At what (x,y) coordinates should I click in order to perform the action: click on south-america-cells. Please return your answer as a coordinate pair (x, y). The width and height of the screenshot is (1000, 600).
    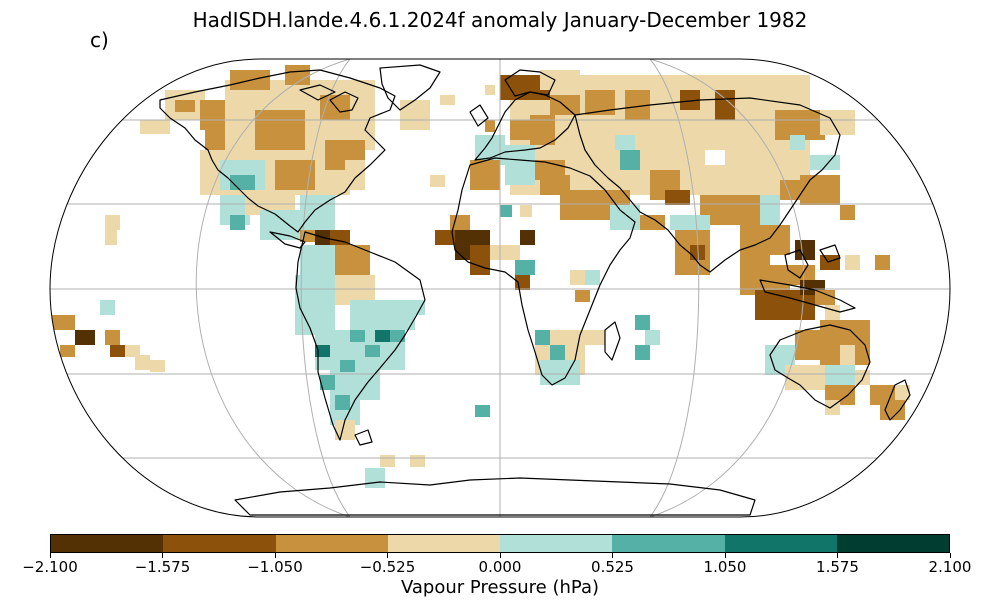
    Looking at the image, I should click on (360, 366).